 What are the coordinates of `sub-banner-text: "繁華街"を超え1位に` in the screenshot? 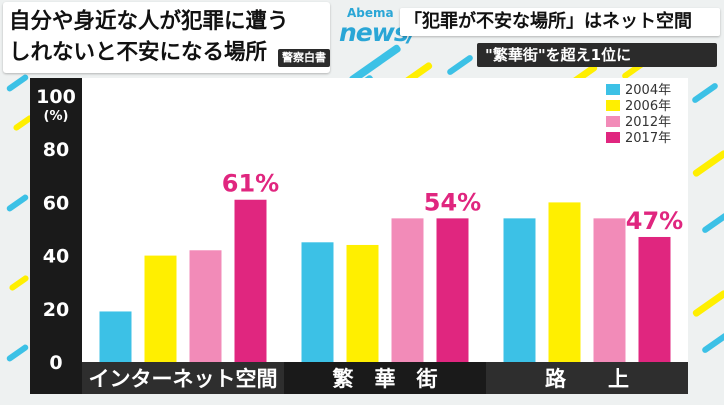 It's located at (558, 55).